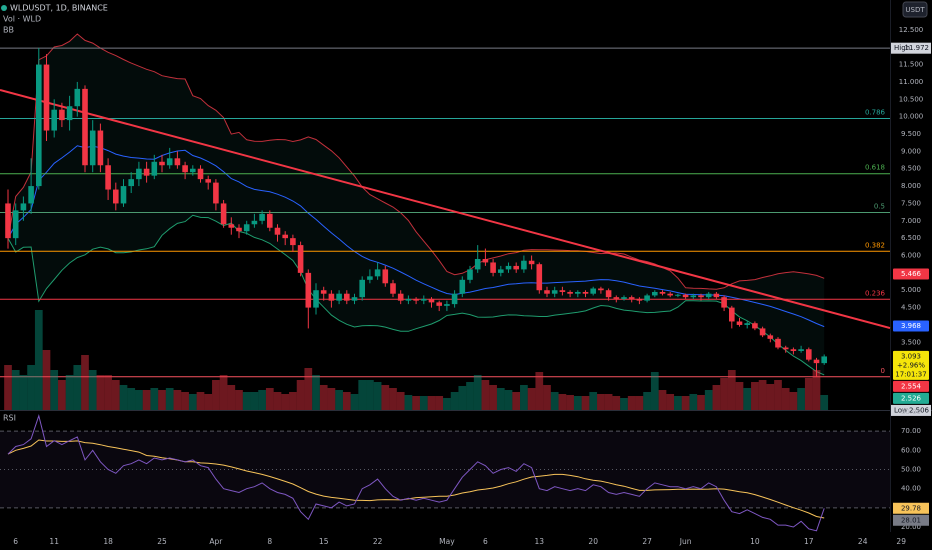 This screenshot has width=932, height=550. What do you see at coordinates (911, 221) in the screenshot?
I see `y-tick-label: 7.000` at bounding box center [911, 221].